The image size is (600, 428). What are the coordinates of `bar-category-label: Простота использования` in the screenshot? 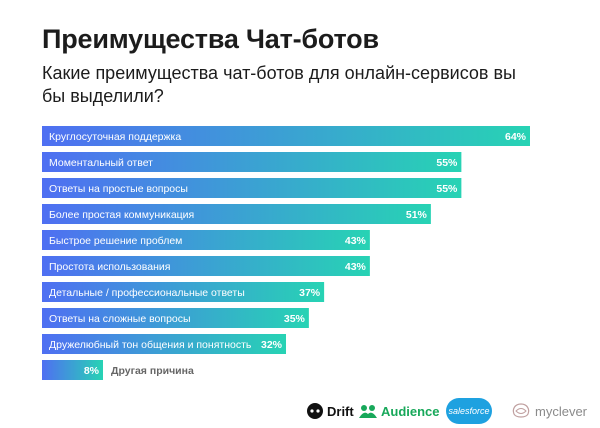 It's located at (109, 267).